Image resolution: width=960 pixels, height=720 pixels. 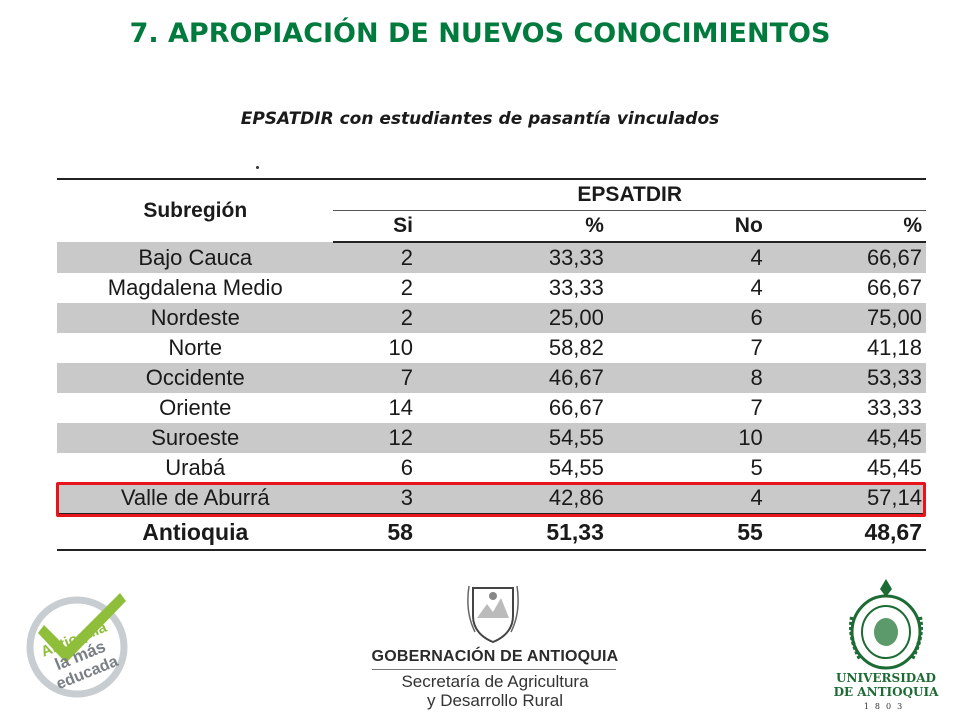 I want to click on coat-of-arms-icon, so click(x=493, y=614).